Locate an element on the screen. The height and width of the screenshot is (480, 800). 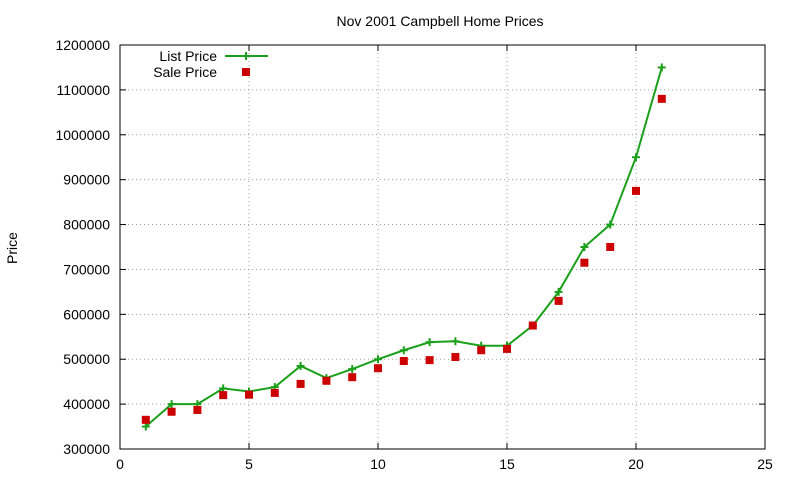
legend: List Price Sale Price is located at coordinates (210, 64).